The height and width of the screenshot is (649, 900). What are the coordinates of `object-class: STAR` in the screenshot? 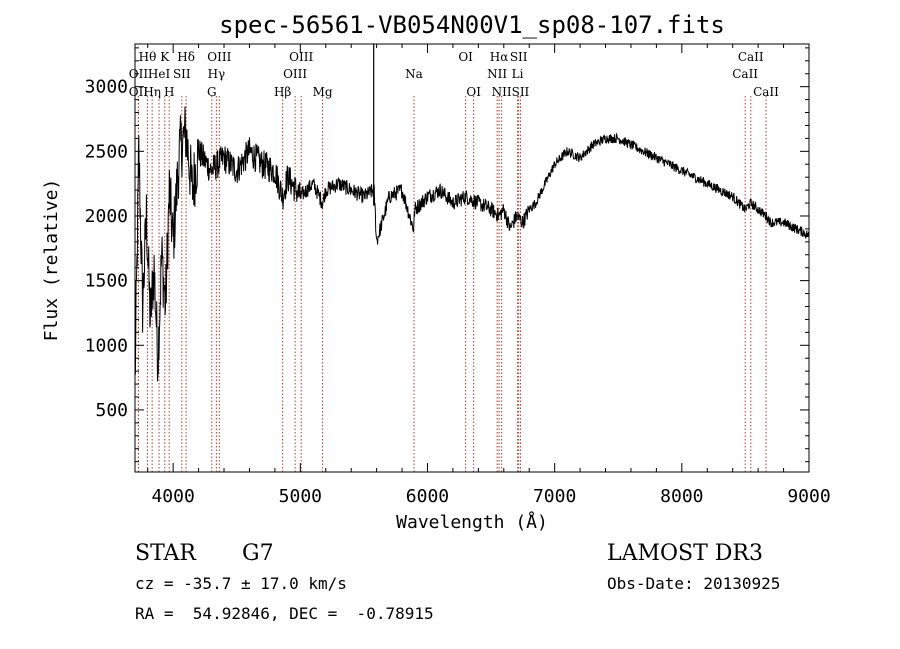 It's located at (166, 553).